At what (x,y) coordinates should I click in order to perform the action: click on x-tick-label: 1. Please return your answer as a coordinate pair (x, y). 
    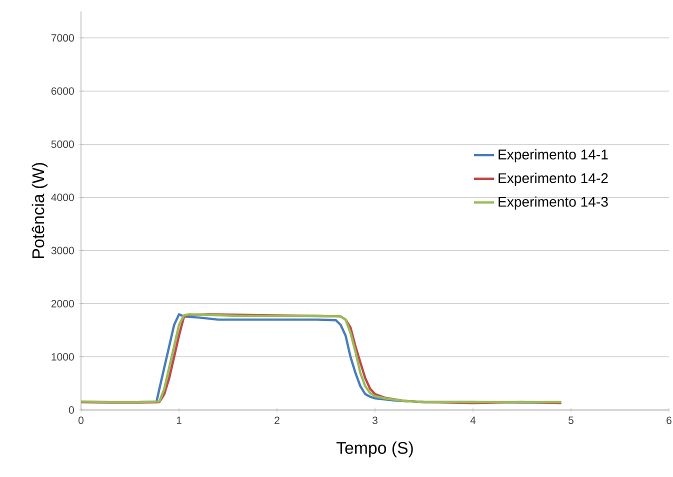
    Looking at the image, I should click on (179, 420).